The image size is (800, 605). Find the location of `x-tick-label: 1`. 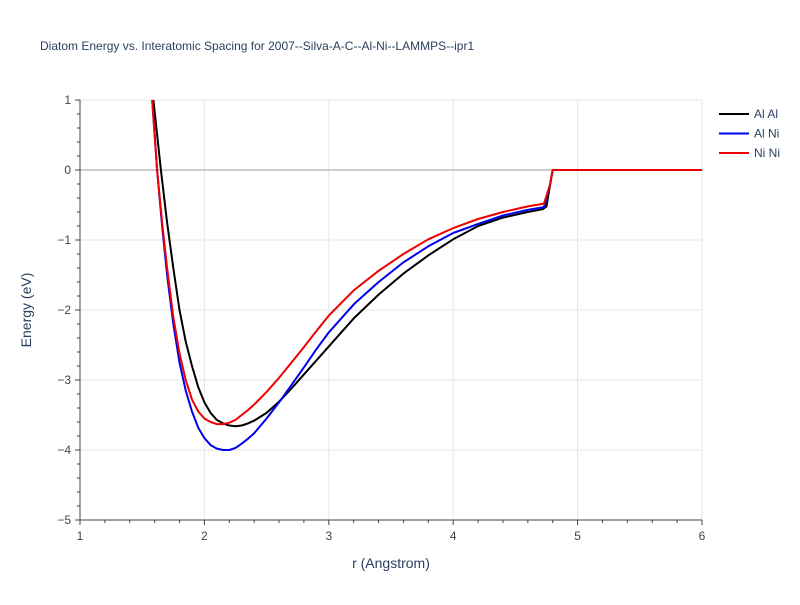

x-tick-label: 1 is located at coordinates (80, 536).